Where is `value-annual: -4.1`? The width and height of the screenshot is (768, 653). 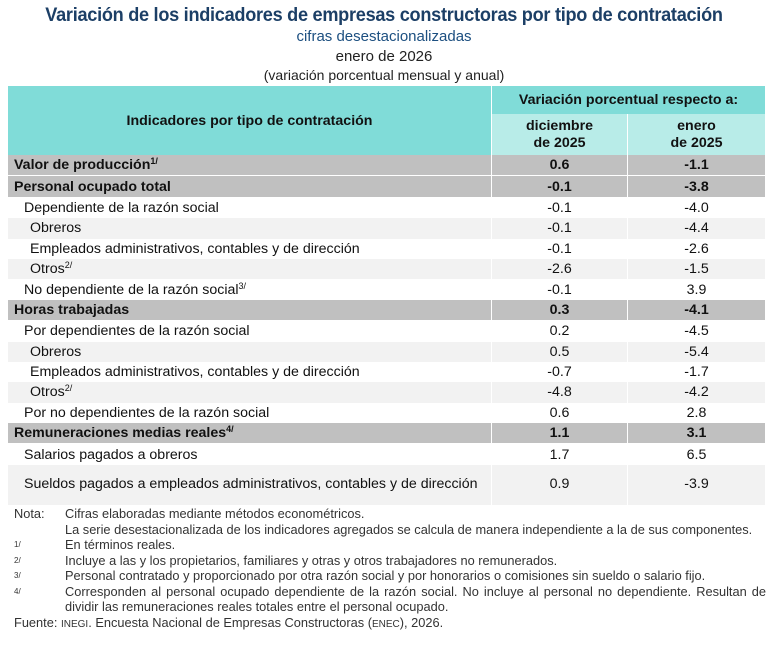 value-annual: -4.1 is located at coordinates (696, 310).